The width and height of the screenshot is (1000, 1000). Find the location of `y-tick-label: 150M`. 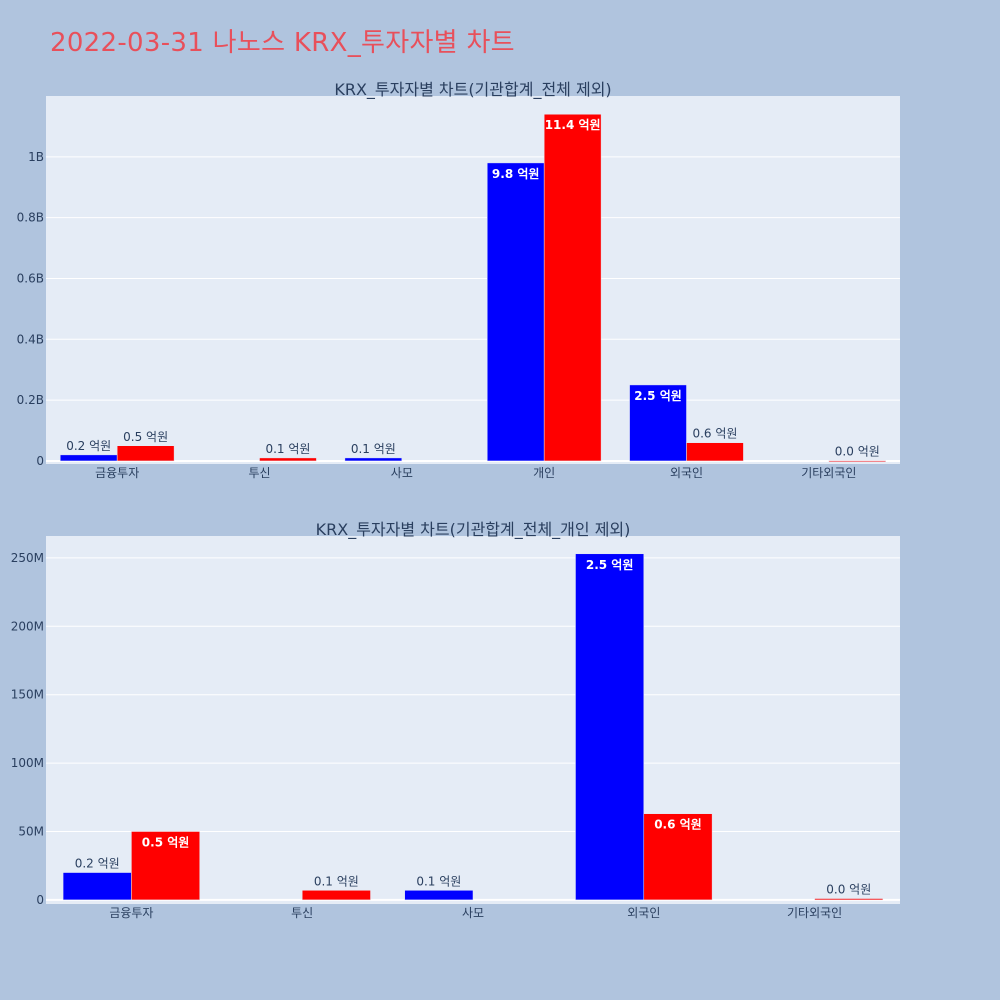

y-tick-label: 150M is located at coordinates (27, 695).